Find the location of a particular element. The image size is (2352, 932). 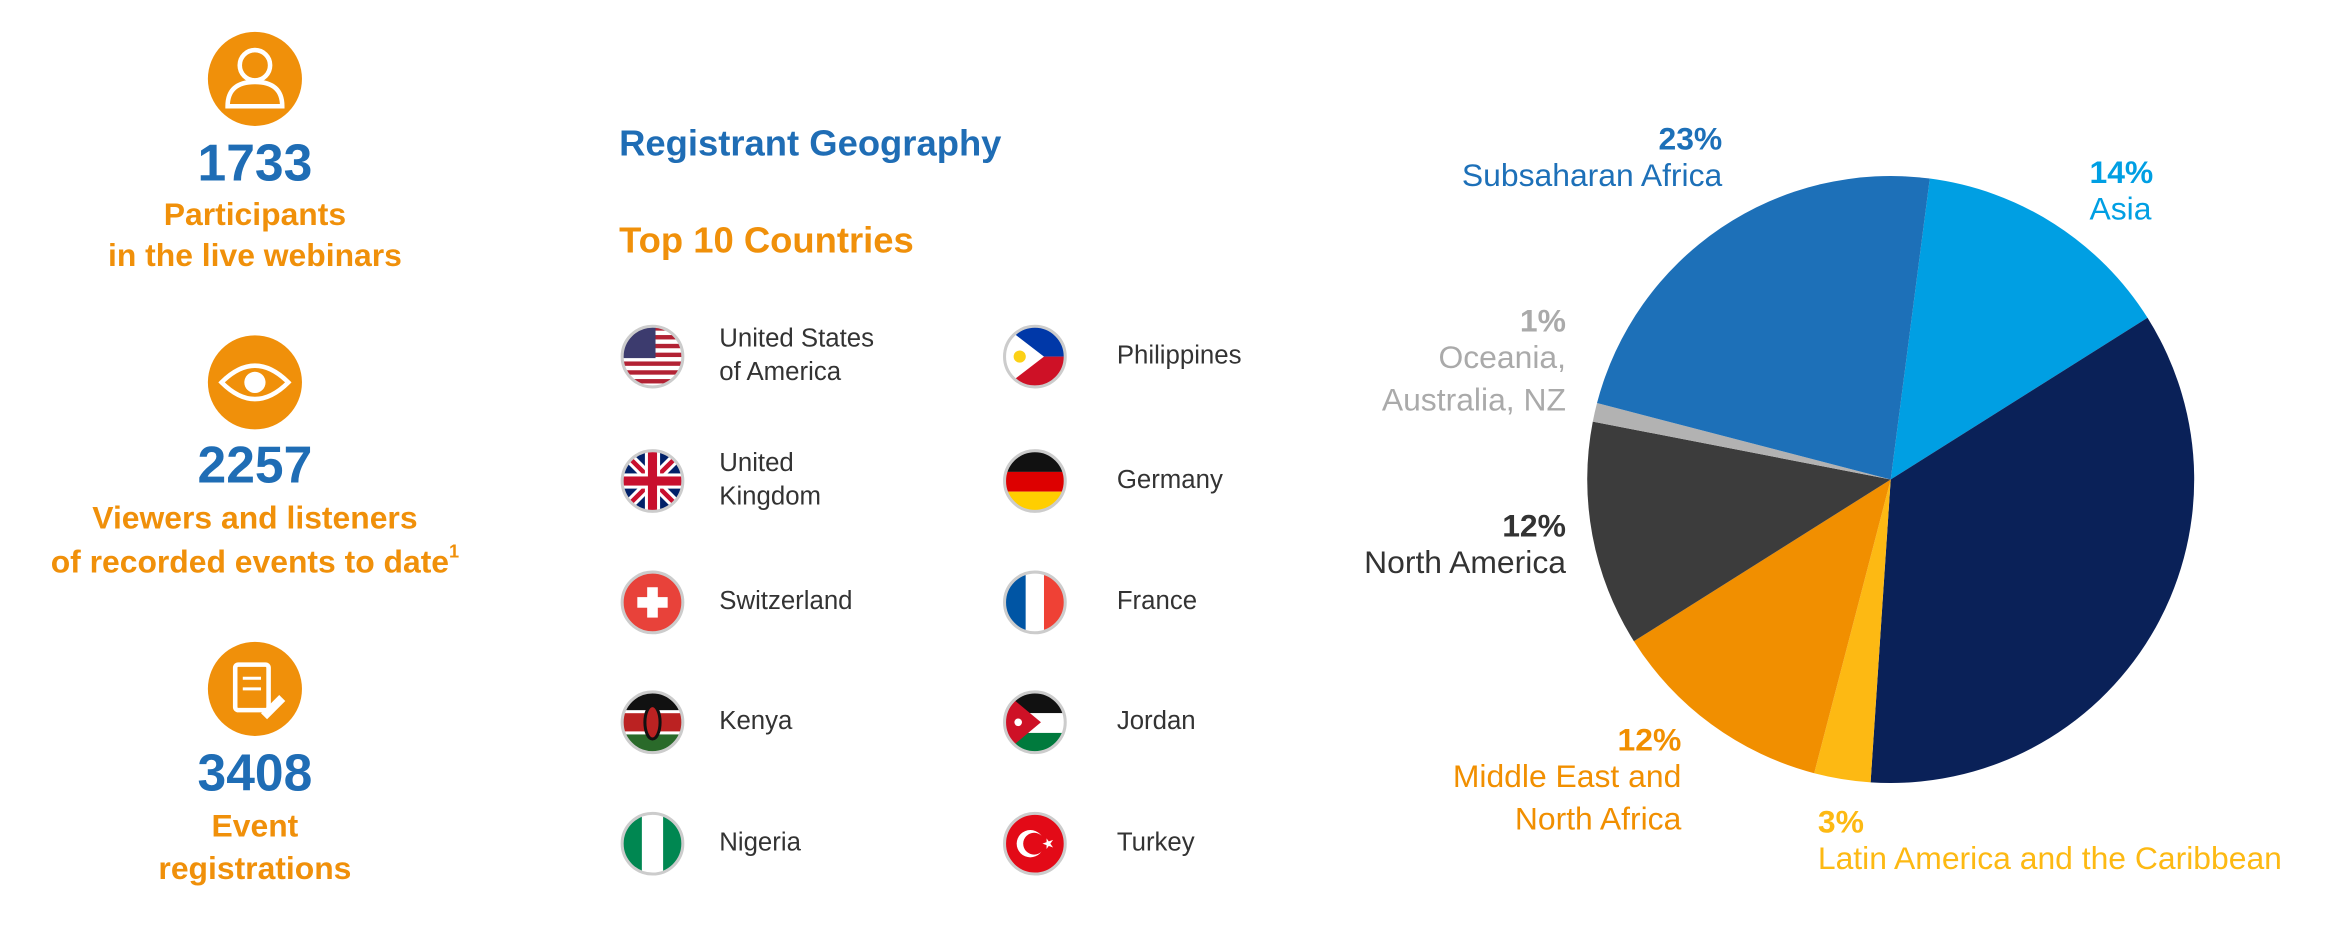

country-name: Kenya is located at coordinates (756, 721).